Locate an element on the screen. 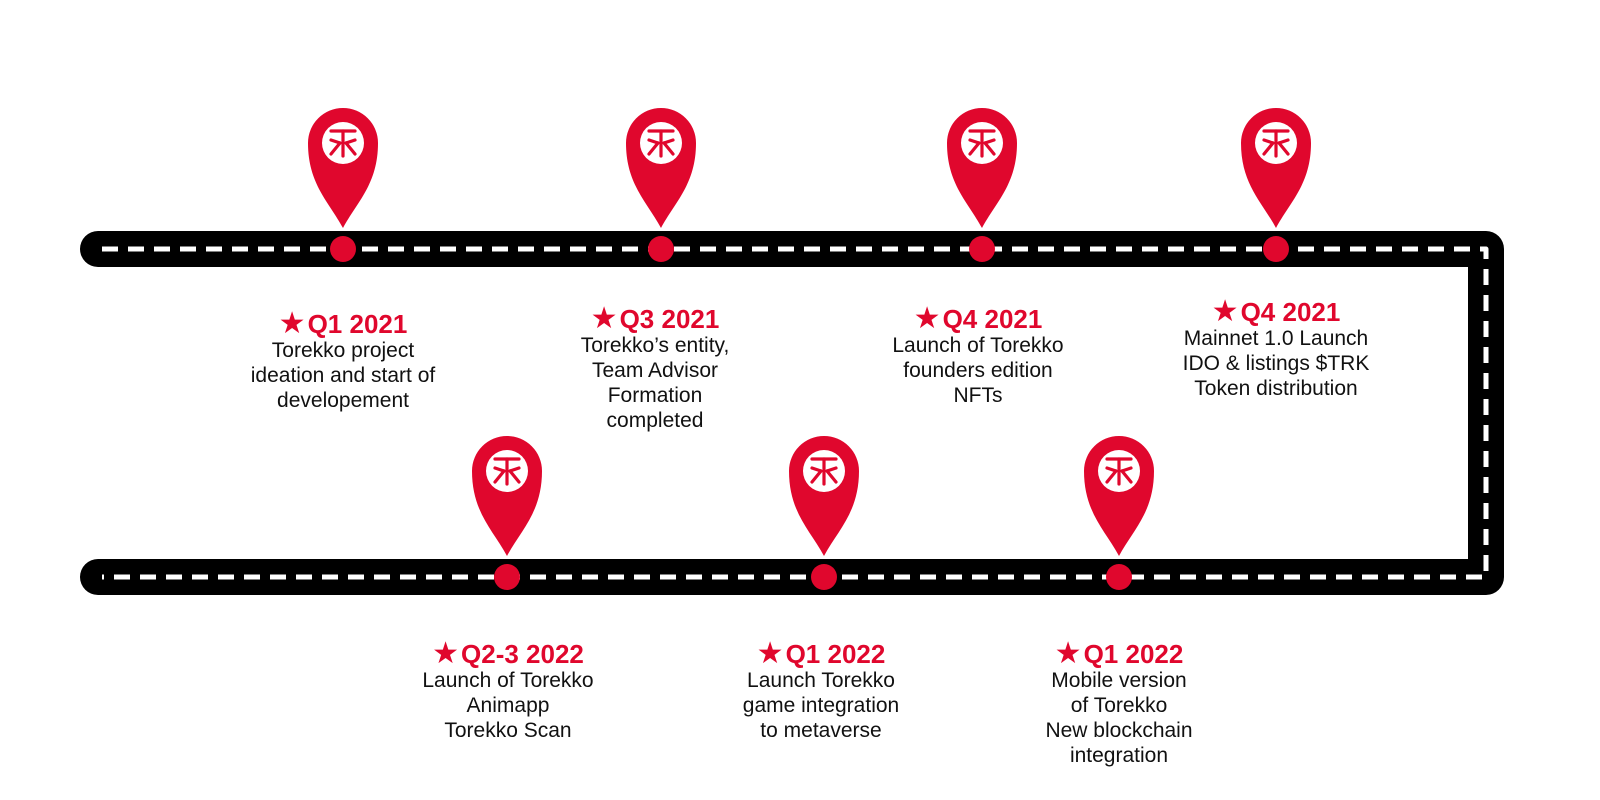  milestone-period: Q2-3 2022 is located at coordinates (522, 654).